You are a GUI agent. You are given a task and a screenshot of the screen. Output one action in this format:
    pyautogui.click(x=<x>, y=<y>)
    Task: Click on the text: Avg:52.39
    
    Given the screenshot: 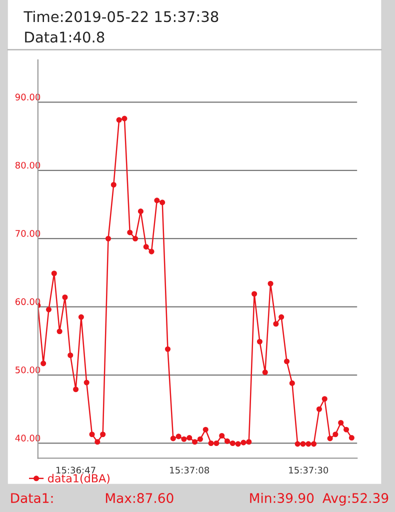 What is the action you would take?
    pyautogui.click(x=355, y=499)
    